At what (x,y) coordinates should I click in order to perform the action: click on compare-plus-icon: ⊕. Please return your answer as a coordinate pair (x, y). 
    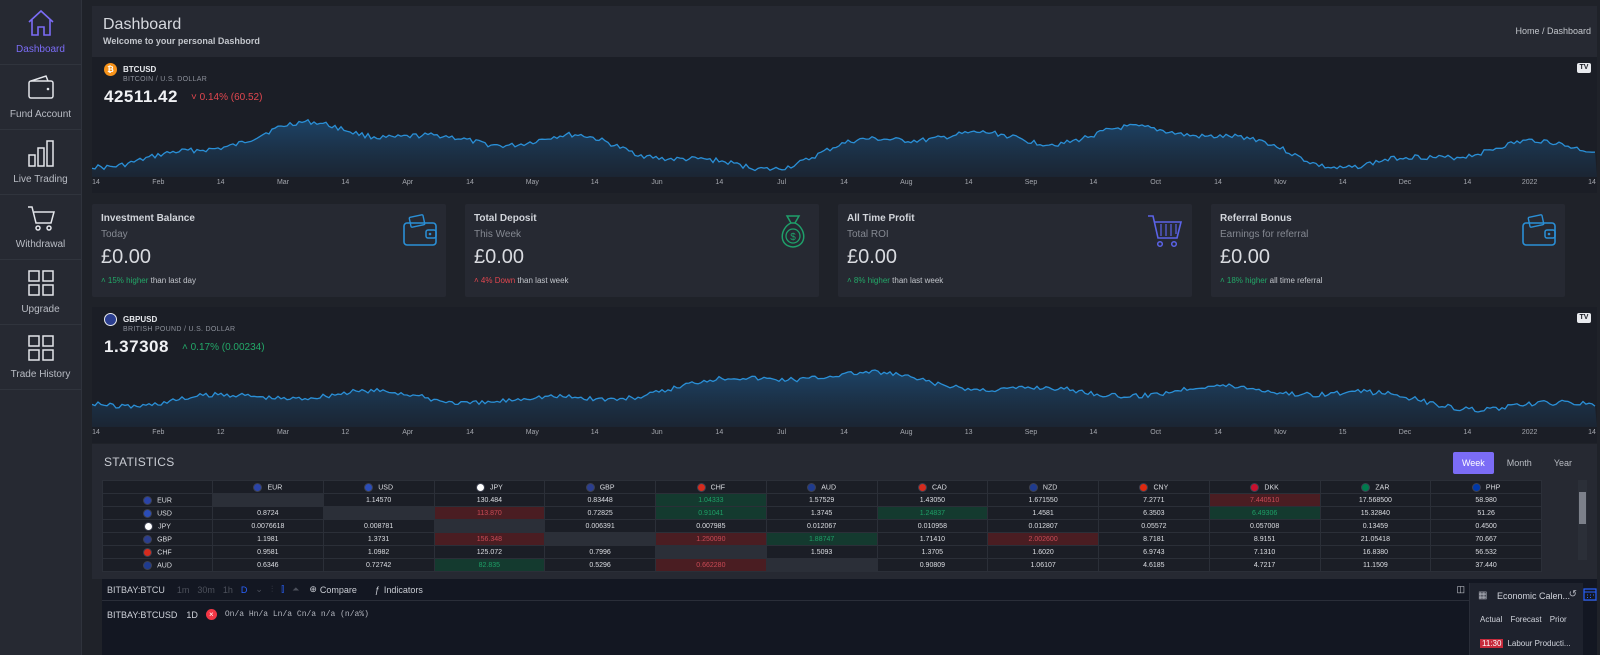
    Looking at the image, I should click on (313, 589).